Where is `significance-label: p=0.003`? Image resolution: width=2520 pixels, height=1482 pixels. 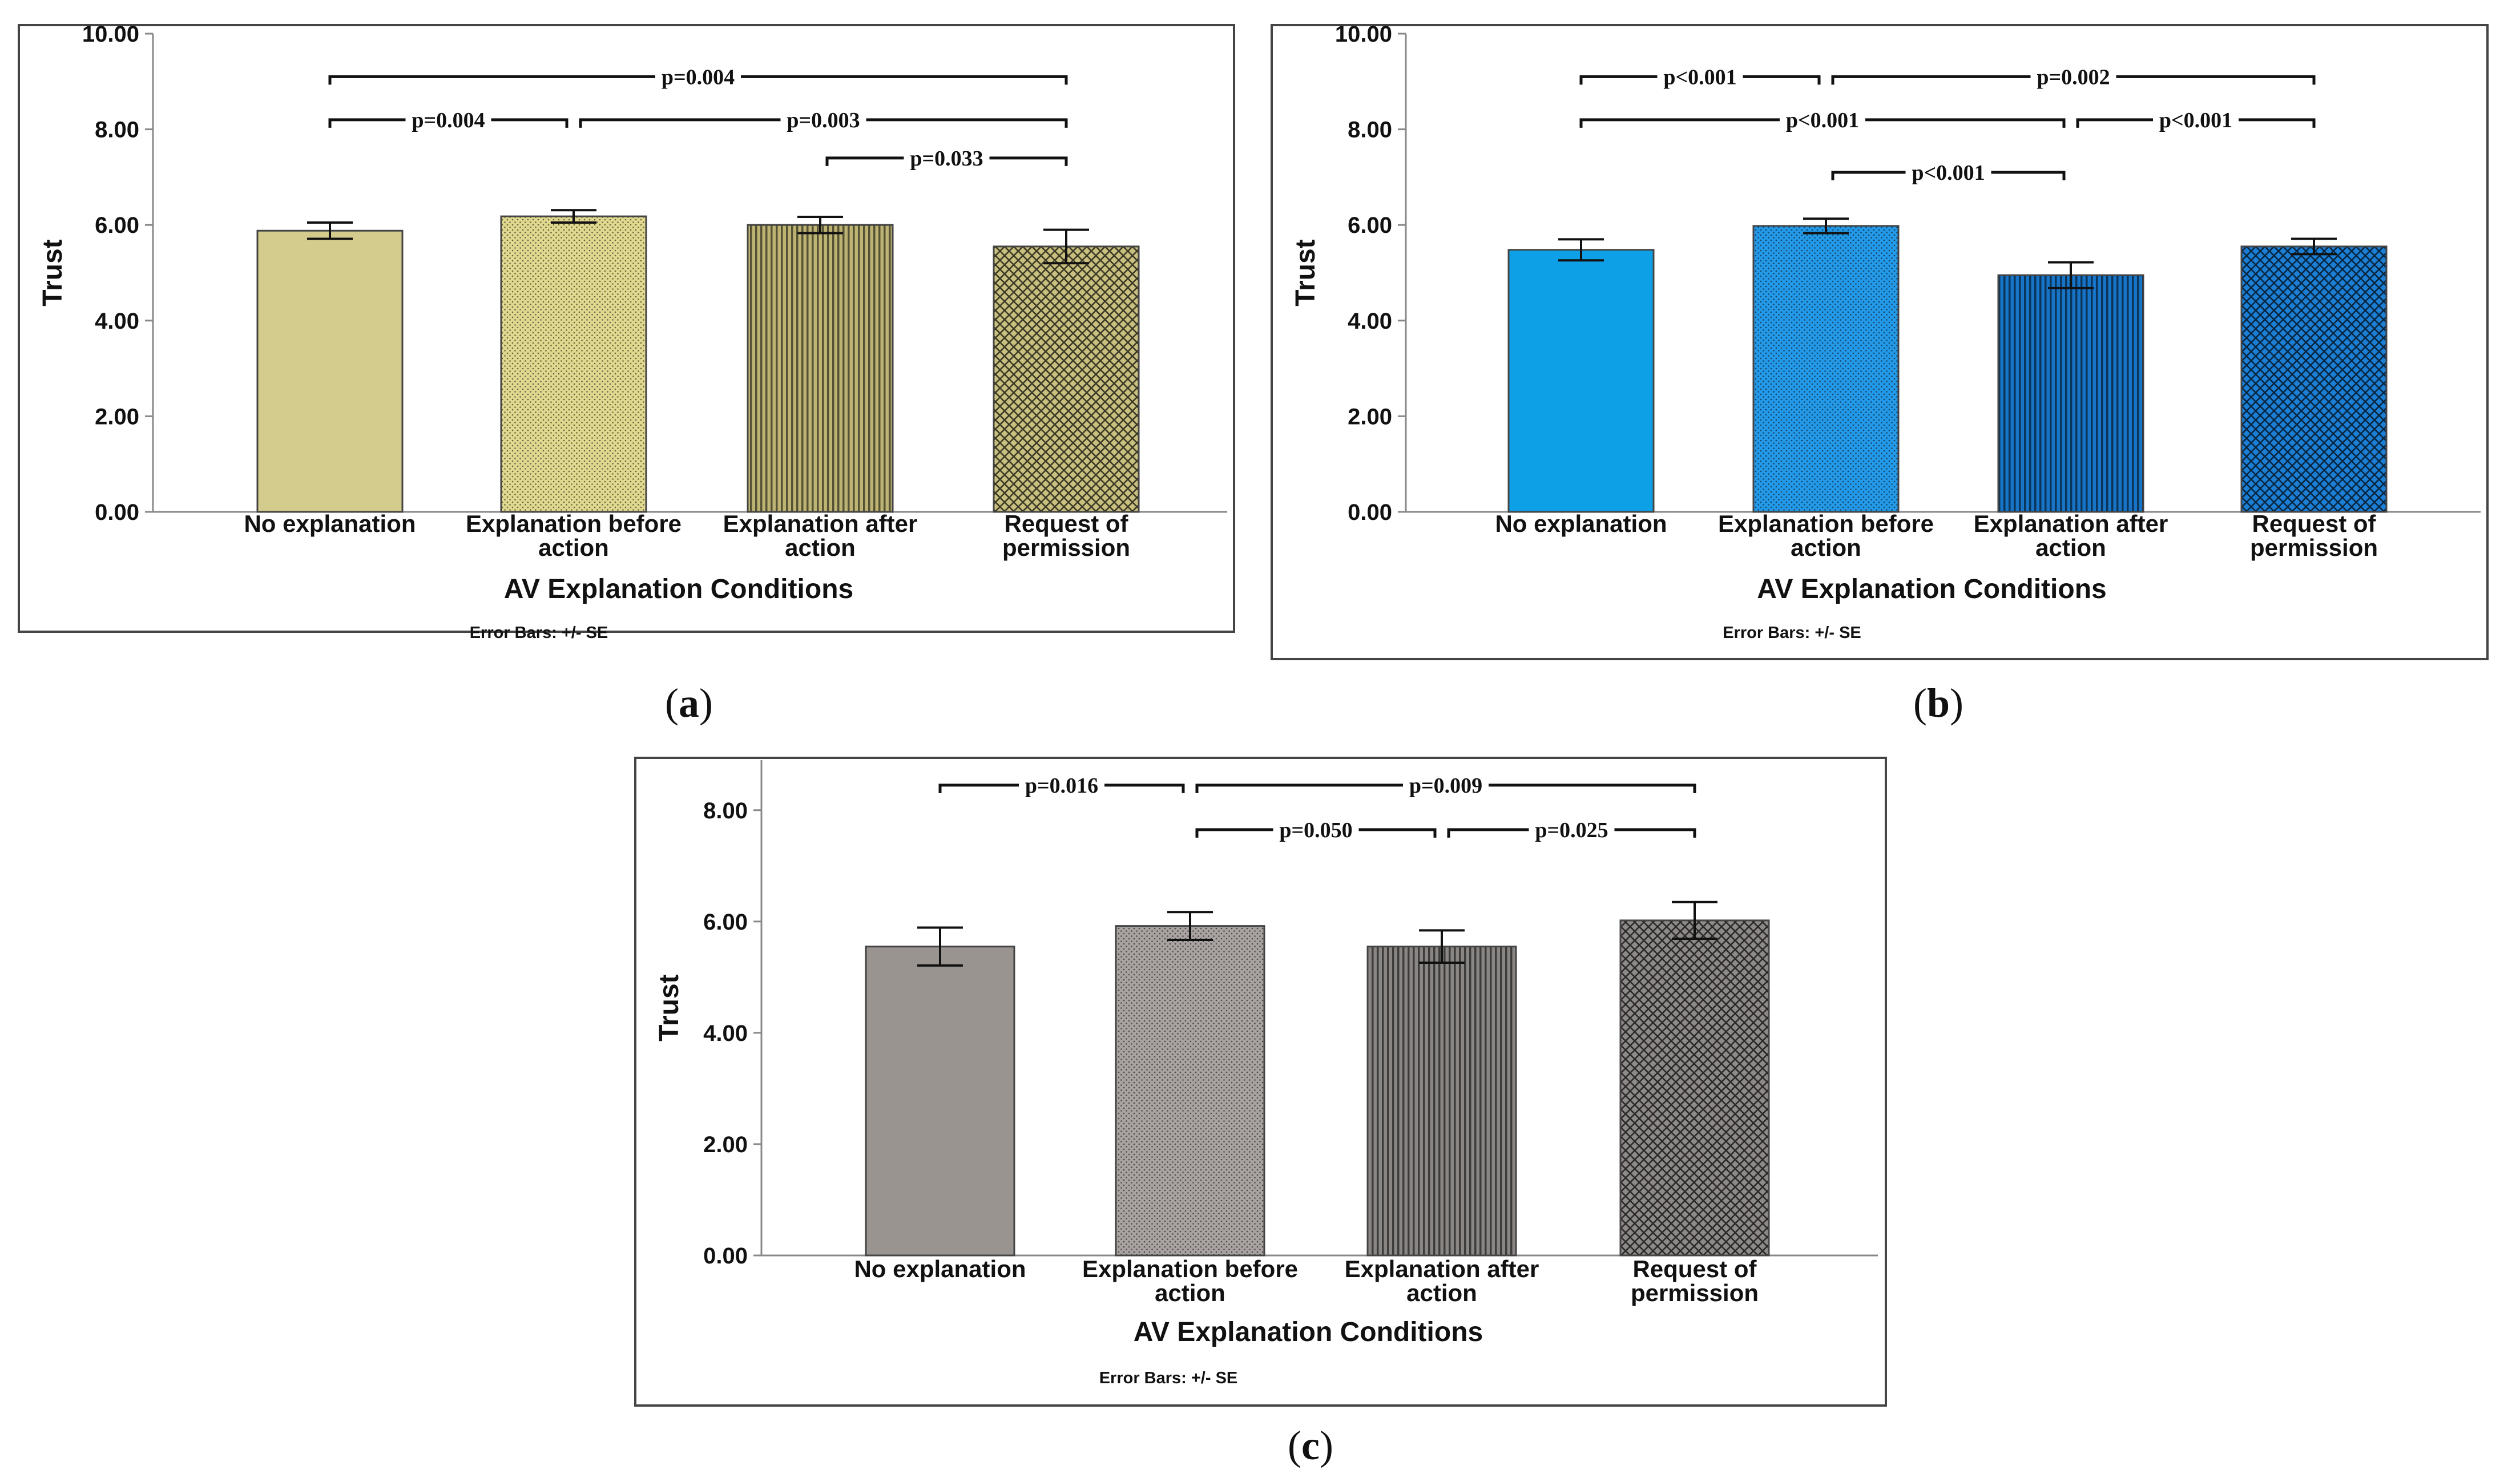 significance-label: p=0.003 is located at coordinates (823, 120).